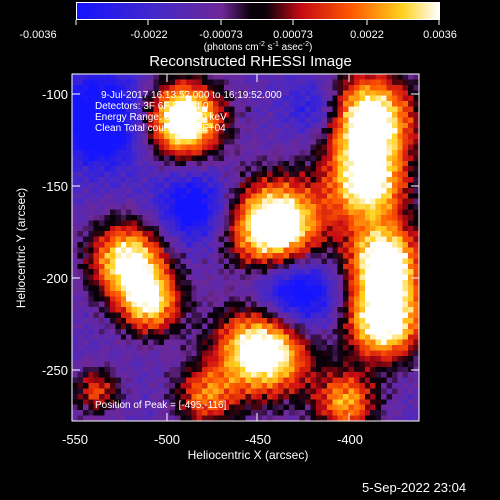  Describe the element at coordinates (160, 128) in the screenshot. I see `annotation-clean: Clean Total counts: 1.32E+04` at that location.